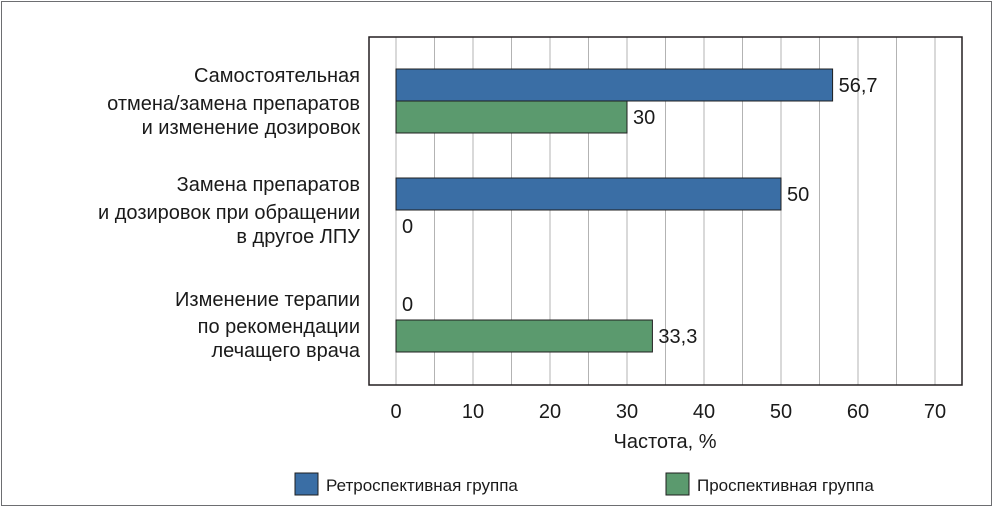  What do you see at coordinates (785, 485) in the screenshot?
I see `legend-label: Проспективная группа` at bounding box center [785, 485].